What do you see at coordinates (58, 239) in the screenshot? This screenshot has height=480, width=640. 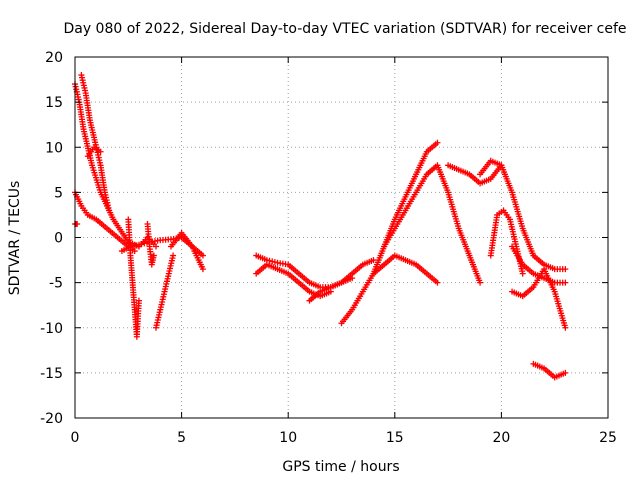 I see `y-tick-label: 0` at bounding box center [58, 239].